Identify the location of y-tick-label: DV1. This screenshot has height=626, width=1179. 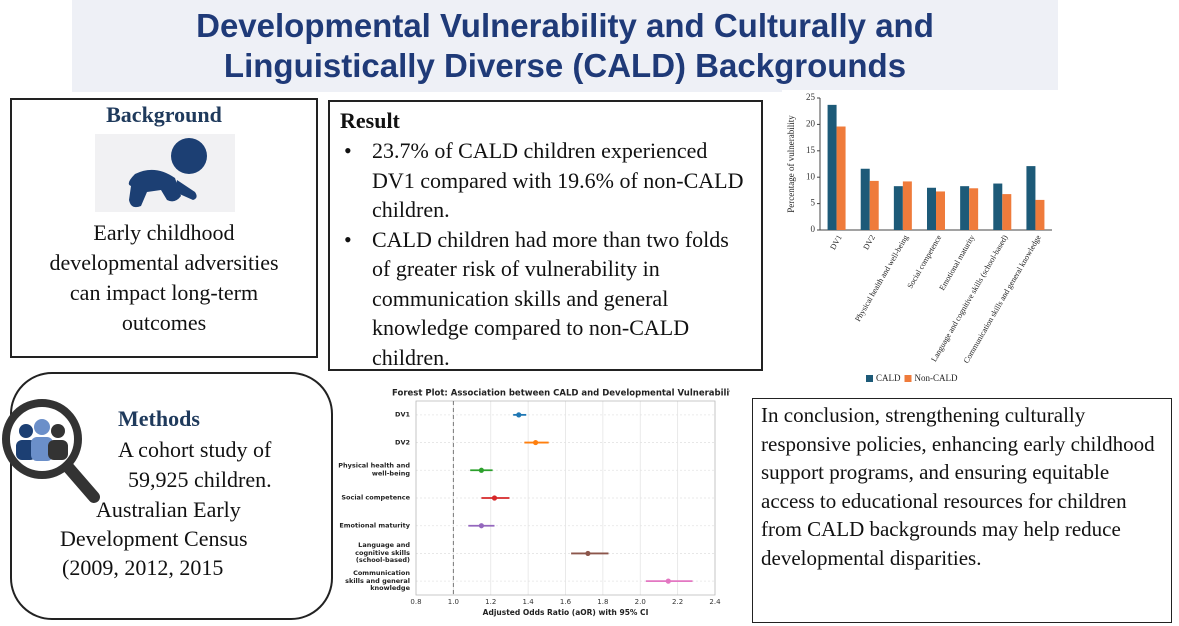
(402, 414).